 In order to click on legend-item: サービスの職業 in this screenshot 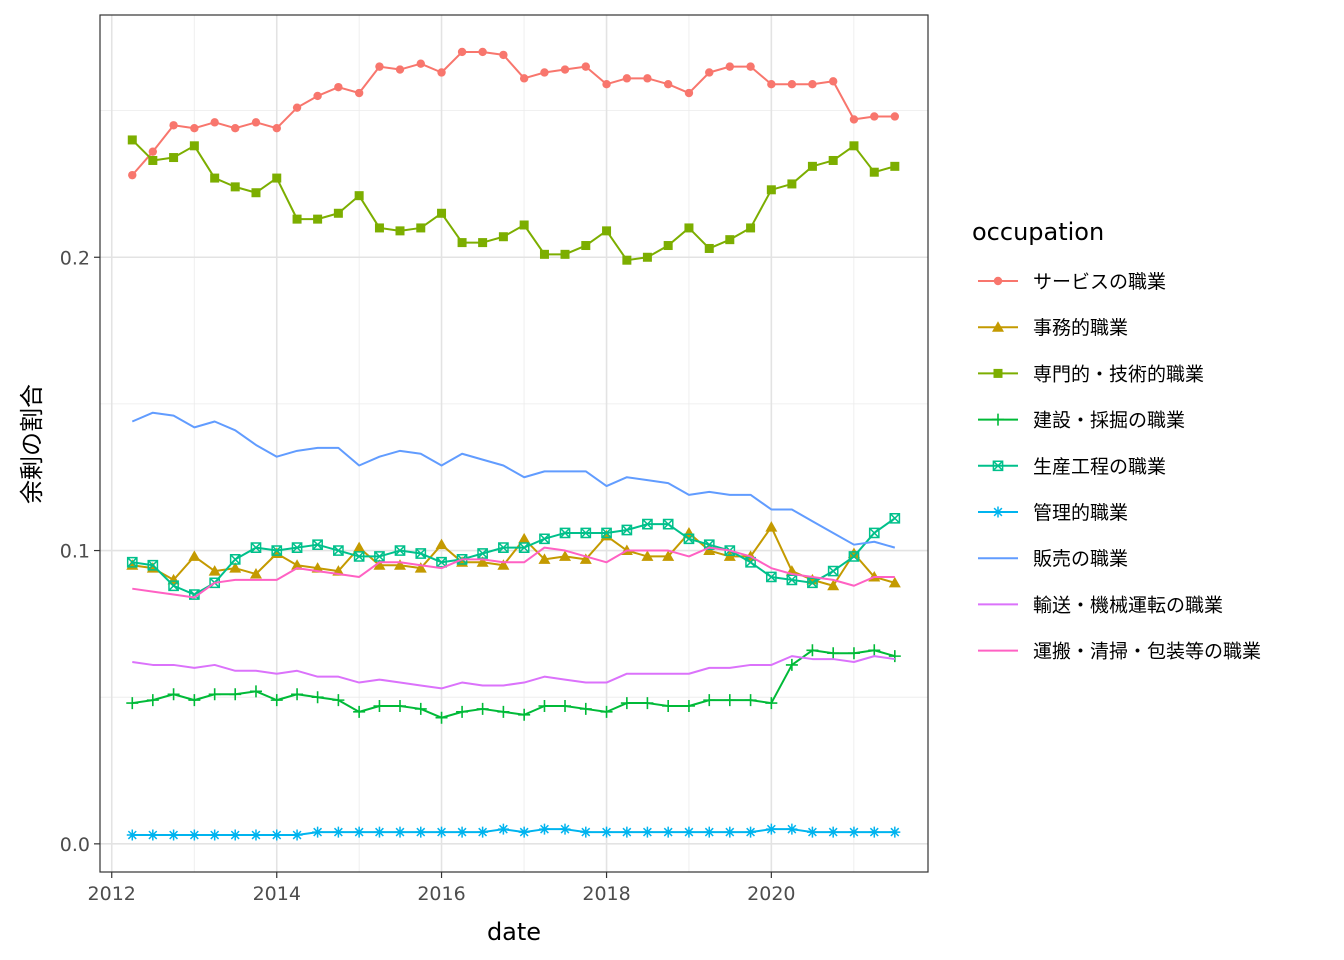, I will do `click(1072, 282)`.